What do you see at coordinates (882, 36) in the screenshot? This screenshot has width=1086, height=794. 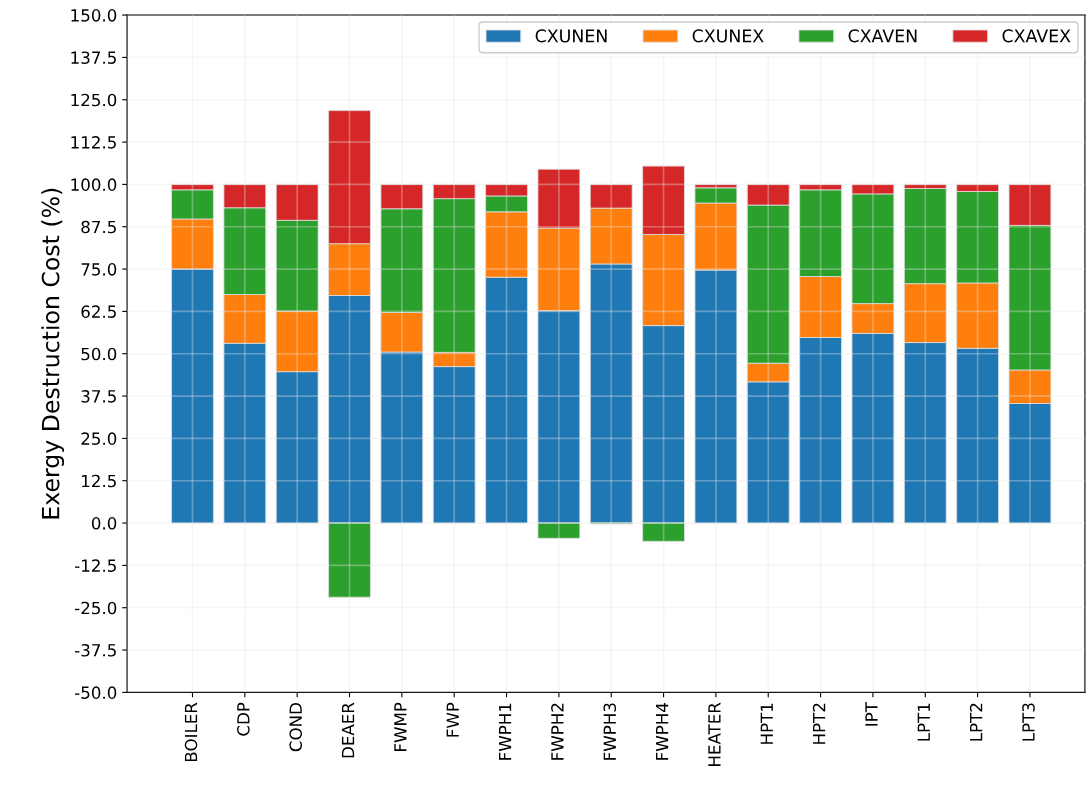 I see `legend-label: CXAVEN` at bounding box center [882, 36].